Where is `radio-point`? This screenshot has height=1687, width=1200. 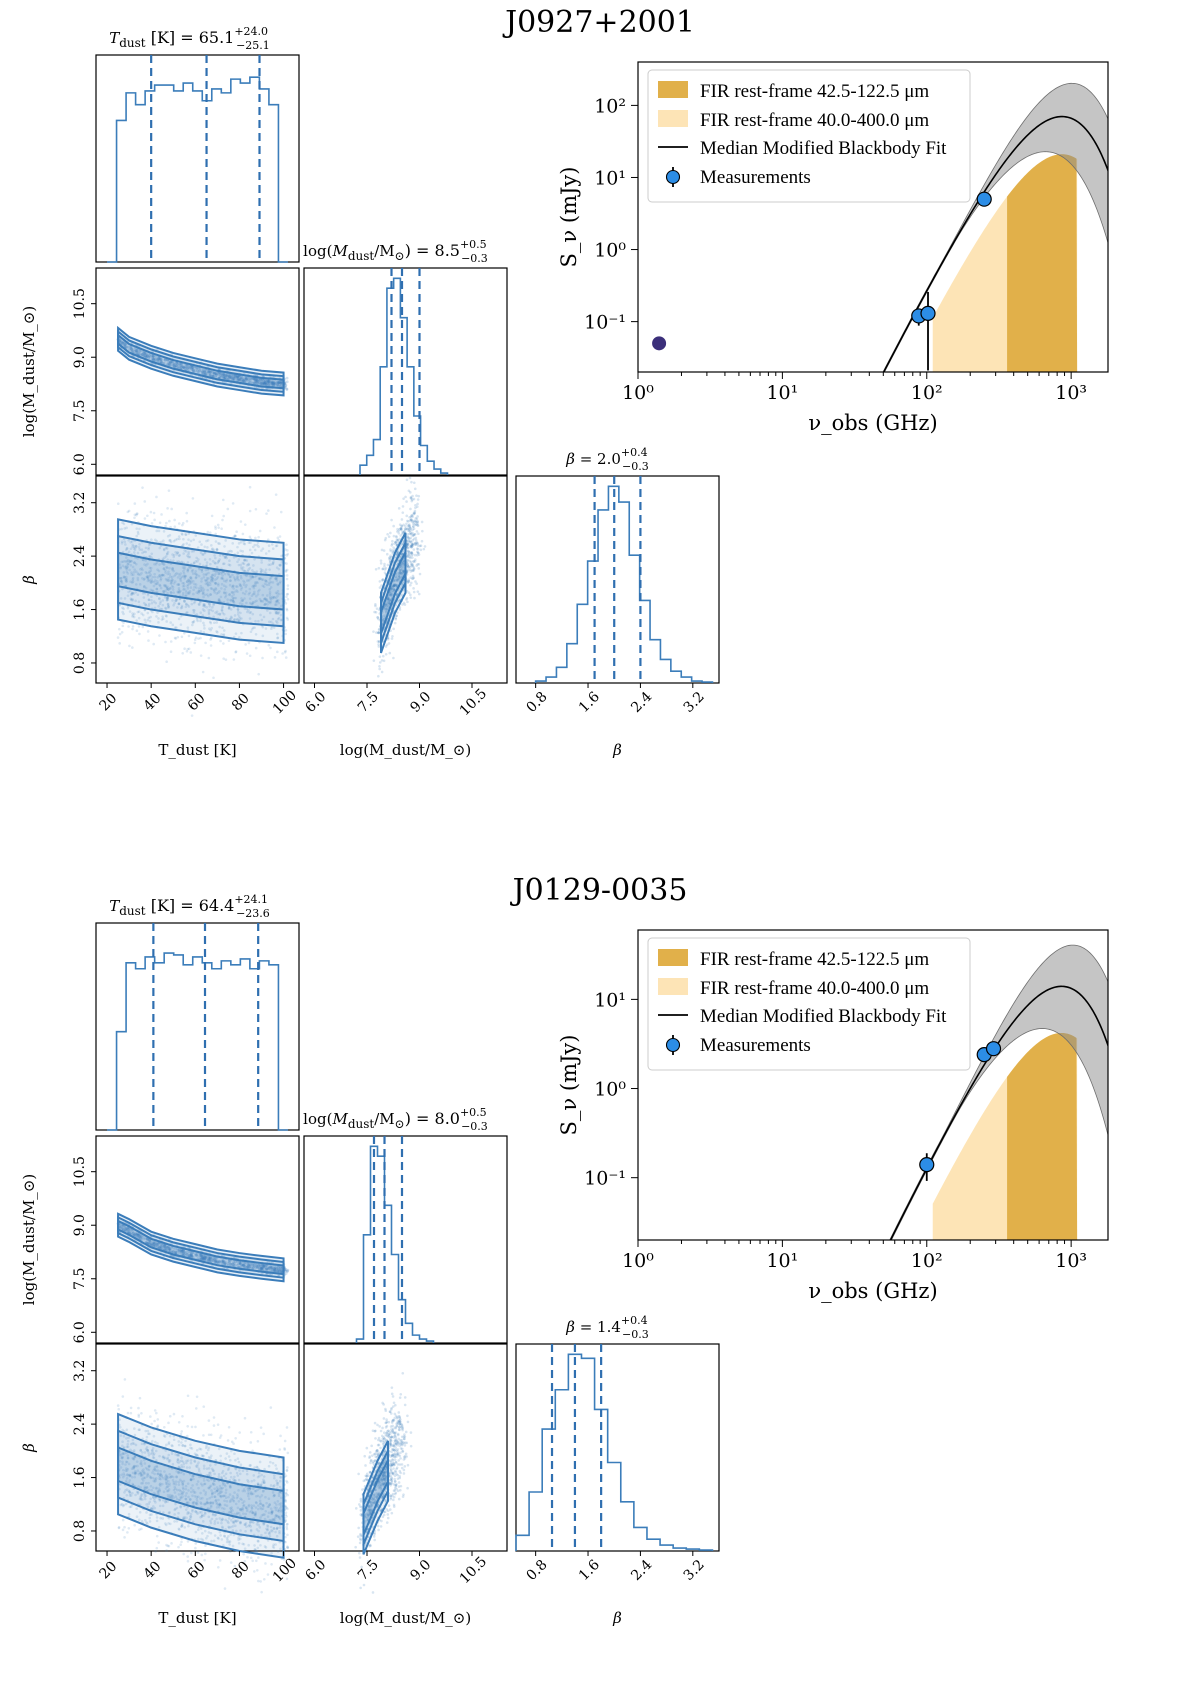
radio-point is located at coordinates (659, 343).